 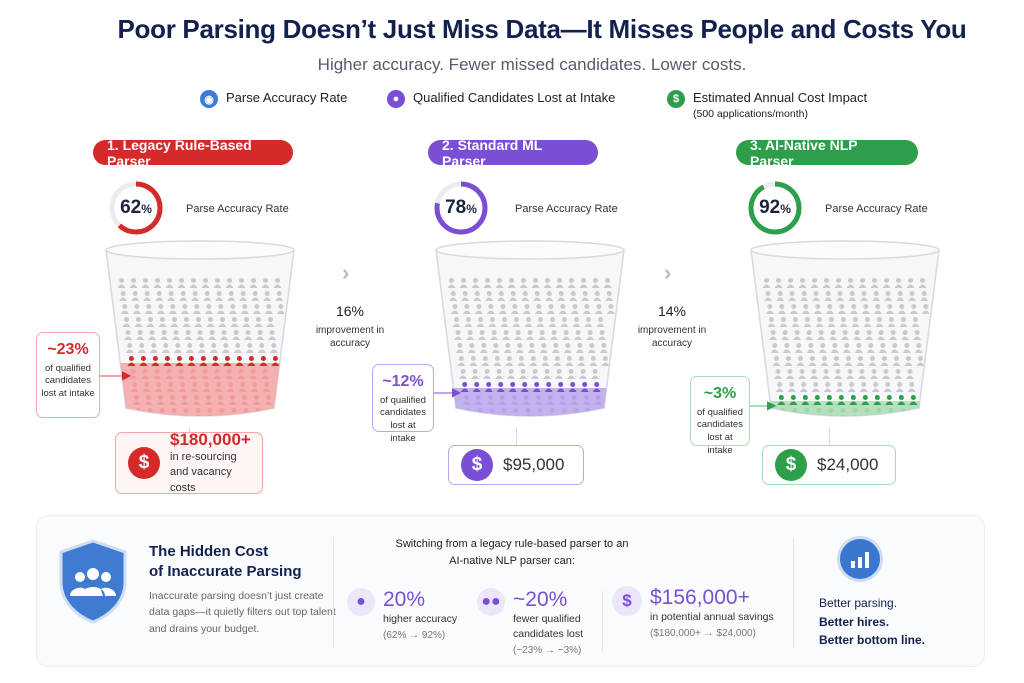 What do you see at coordinates (200, 389) in the screenshot?
I see `lost-fill` at bounding box center [200, 389].